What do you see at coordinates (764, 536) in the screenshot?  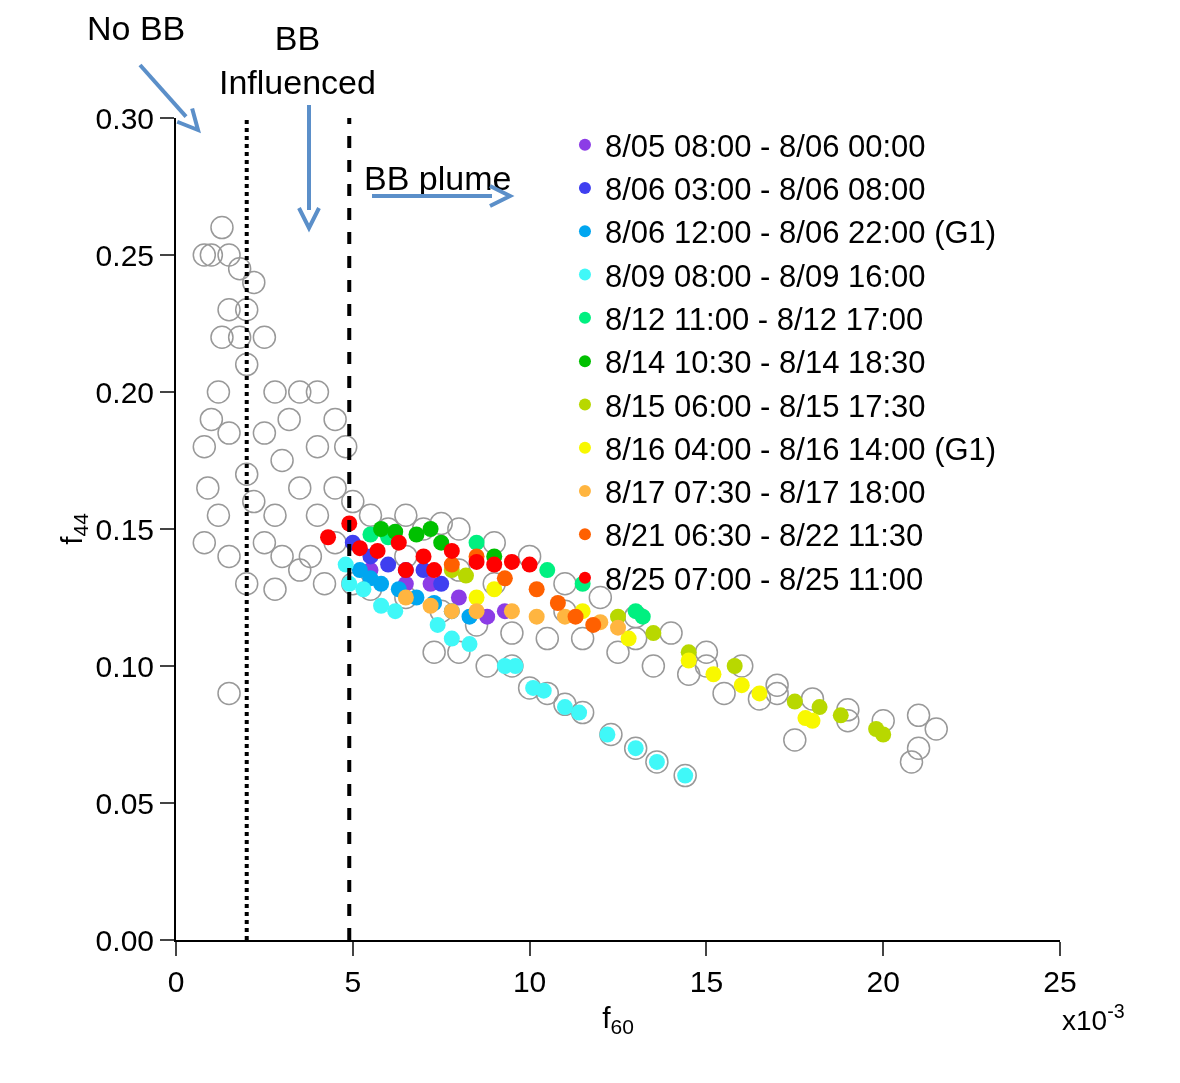 I see `legend-label: 8/21 06:30 - 8/22 11:30` at bounding box center [764, 536].